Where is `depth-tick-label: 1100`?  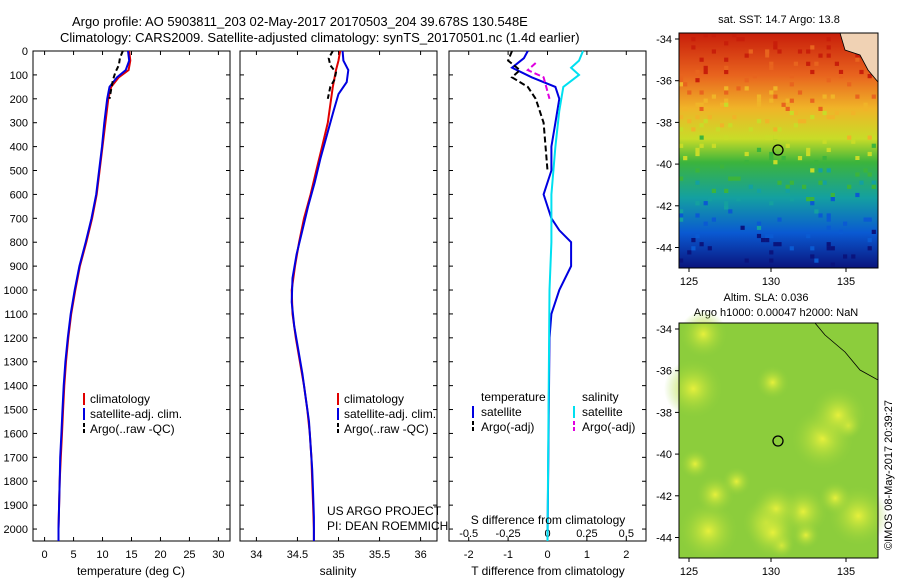
depth-tick-label: 1100 is located at coordinates (16, 315).